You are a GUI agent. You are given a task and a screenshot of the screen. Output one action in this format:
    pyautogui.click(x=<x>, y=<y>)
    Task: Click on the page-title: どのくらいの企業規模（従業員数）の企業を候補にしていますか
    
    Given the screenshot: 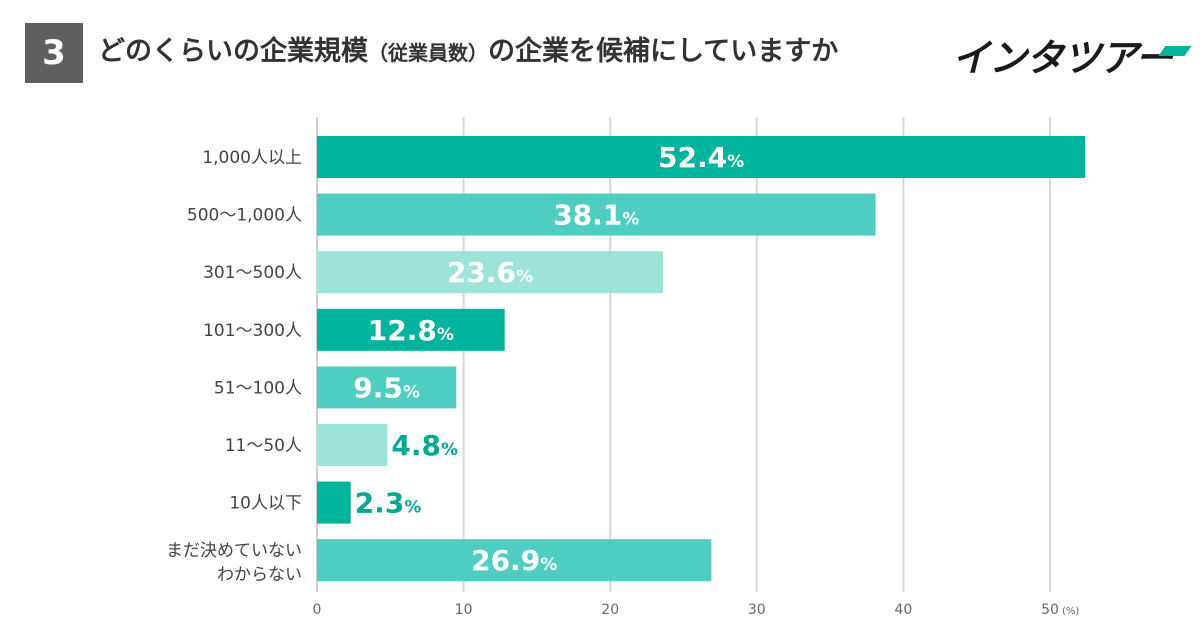 What is the action you would take?
    pyautogui.click(x=468, y=52)
    